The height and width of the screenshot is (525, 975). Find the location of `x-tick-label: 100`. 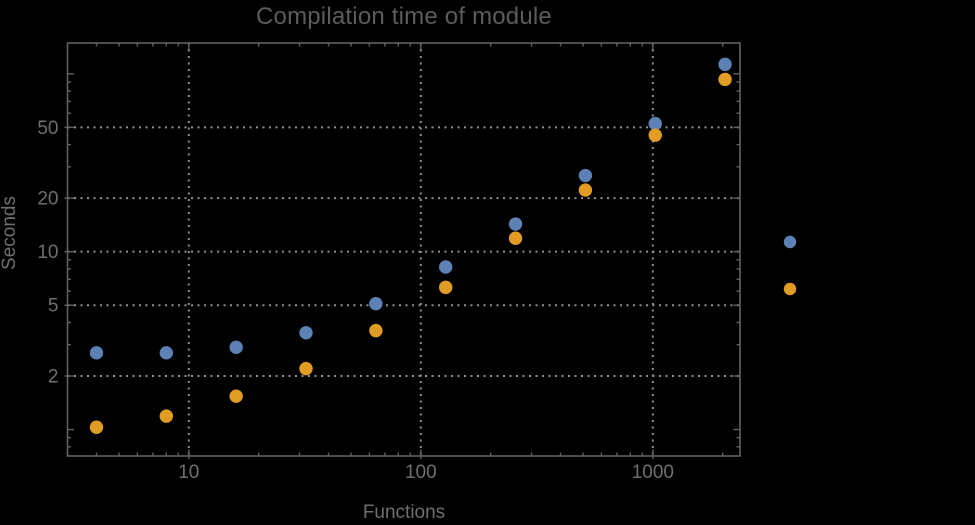

x-tick-label: 100 is located at coordinates (421, 472).